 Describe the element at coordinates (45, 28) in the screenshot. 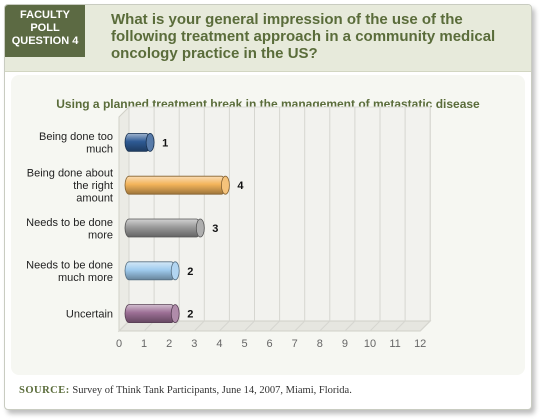

I see `badge-line: POLL` at that location.